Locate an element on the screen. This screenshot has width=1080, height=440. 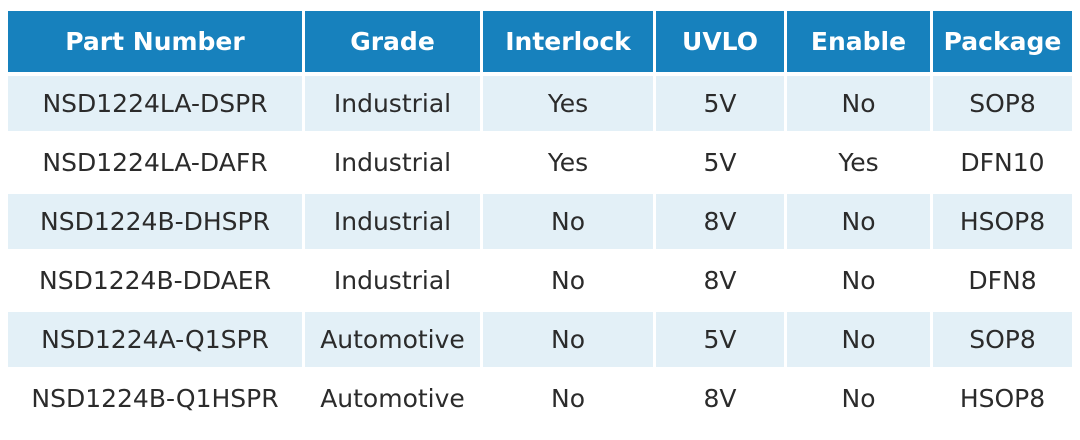
package-cell: DFN10 is located at coordinates (1002, 162).